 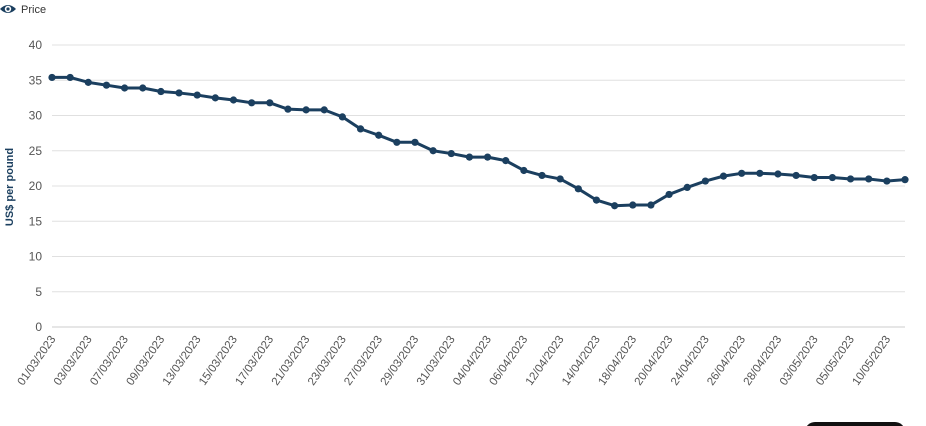 I want to click on y-axis-label: US$ per pound, so click(x=10, y=187).